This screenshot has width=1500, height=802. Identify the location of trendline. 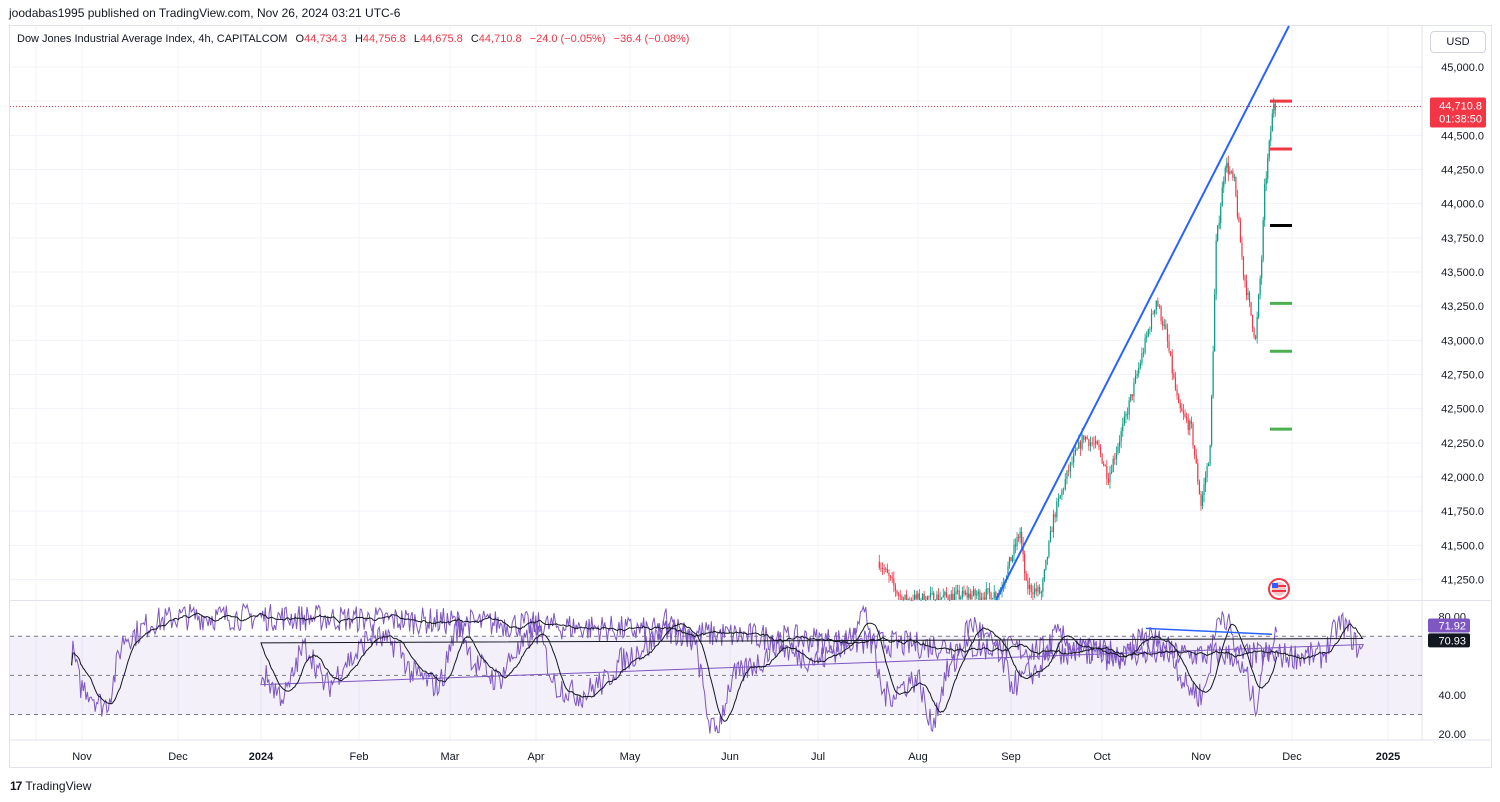
(1142, 313).